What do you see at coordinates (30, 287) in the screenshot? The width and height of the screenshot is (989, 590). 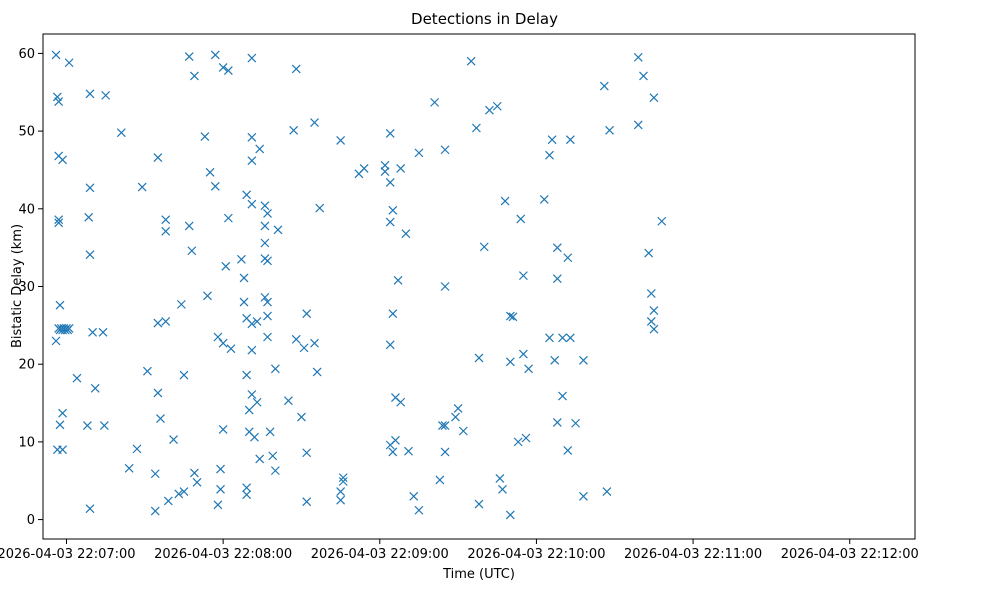 I see `y-axis-ticks: 0 10 20 30 40 50 60` at bounding box center [30, 287].